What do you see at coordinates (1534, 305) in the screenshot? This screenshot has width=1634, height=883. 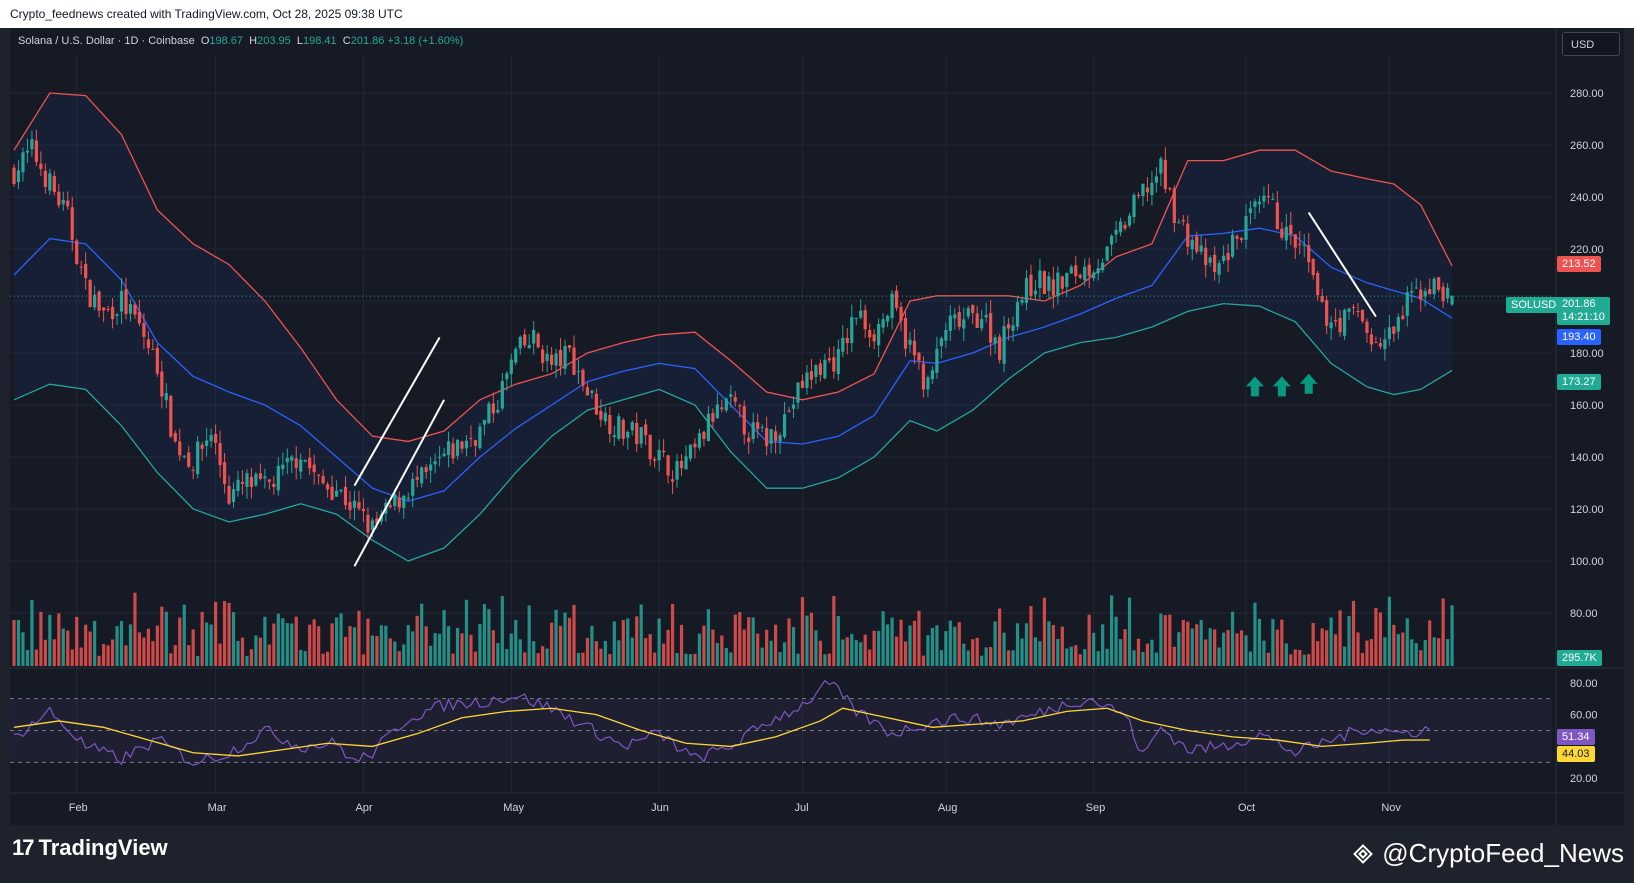 I see `symbol-tag-label: SOLUSD` at bounding box center [1534, 305].